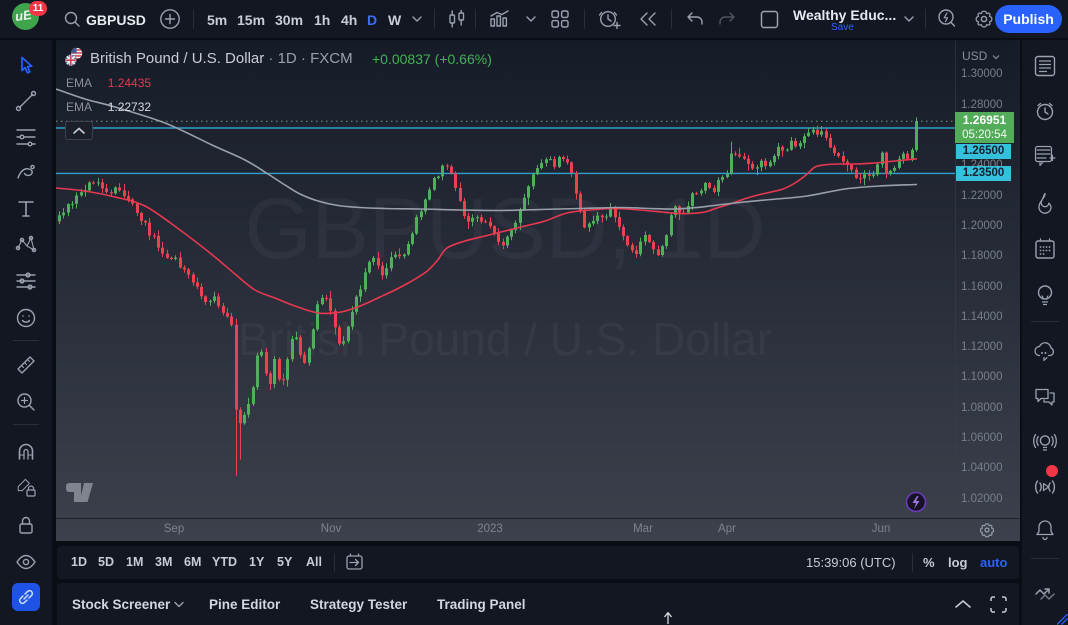  Describe the element at coordinates (505, 229) in the screenshot. I see `svg-text: GBPUSD, 1D` at that location.